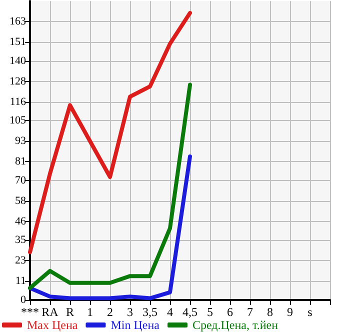 This screenshot has height=335, width=345. Describe the element at coordinates (18, 22) in the screenshot. I see `y-tick-label: 163` at that location.